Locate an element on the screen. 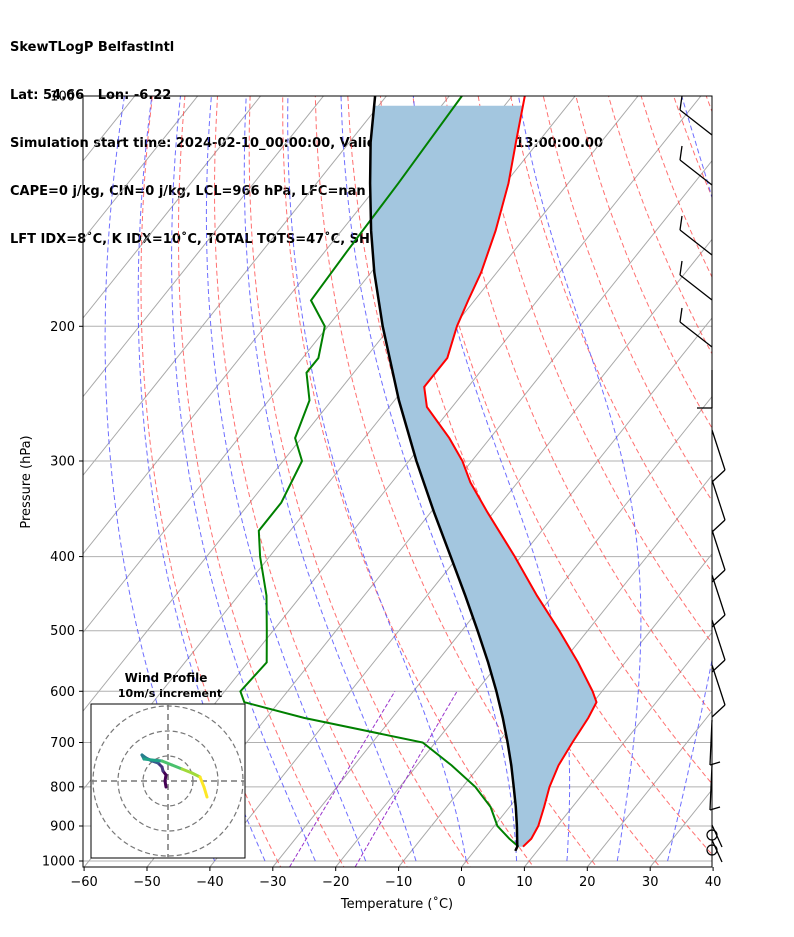  isotherm--120 is located at coordinates (203, 247).